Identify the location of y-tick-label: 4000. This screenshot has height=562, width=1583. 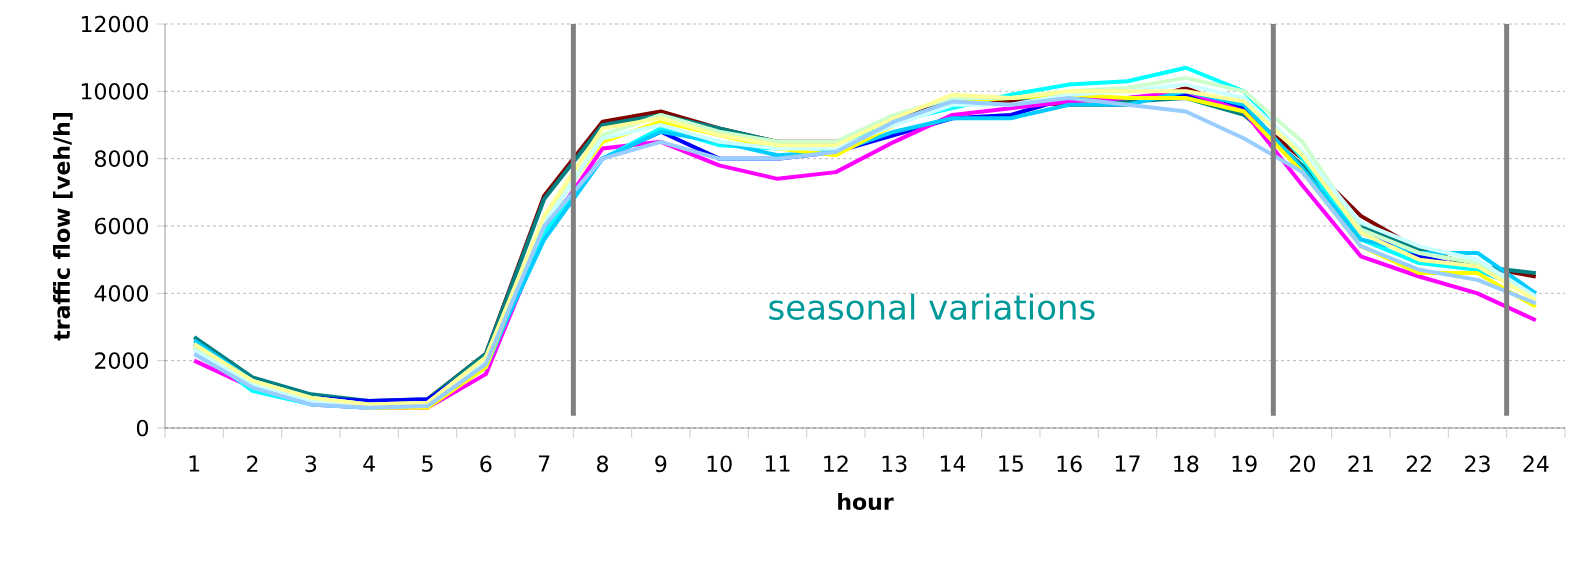
(121, 293).